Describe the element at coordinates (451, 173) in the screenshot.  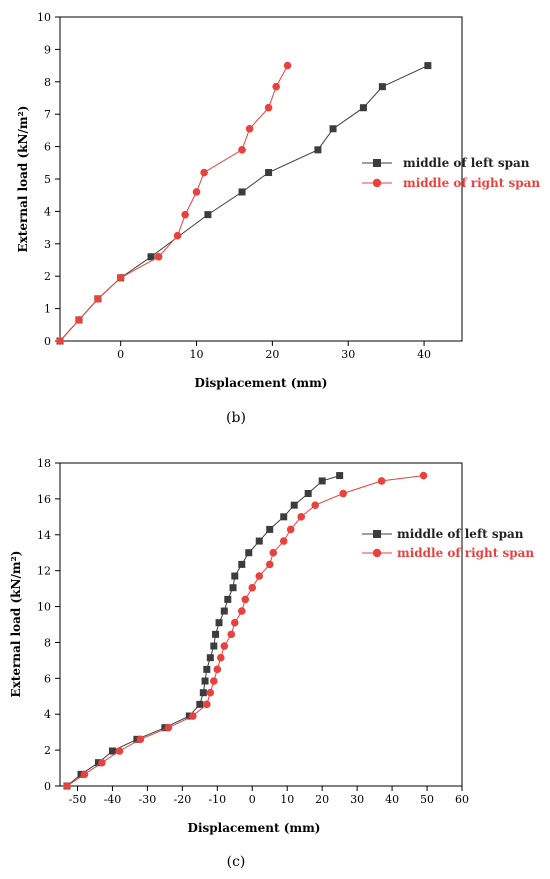
I see `chart-b-legend: middle of left span middle of right span` at that location.